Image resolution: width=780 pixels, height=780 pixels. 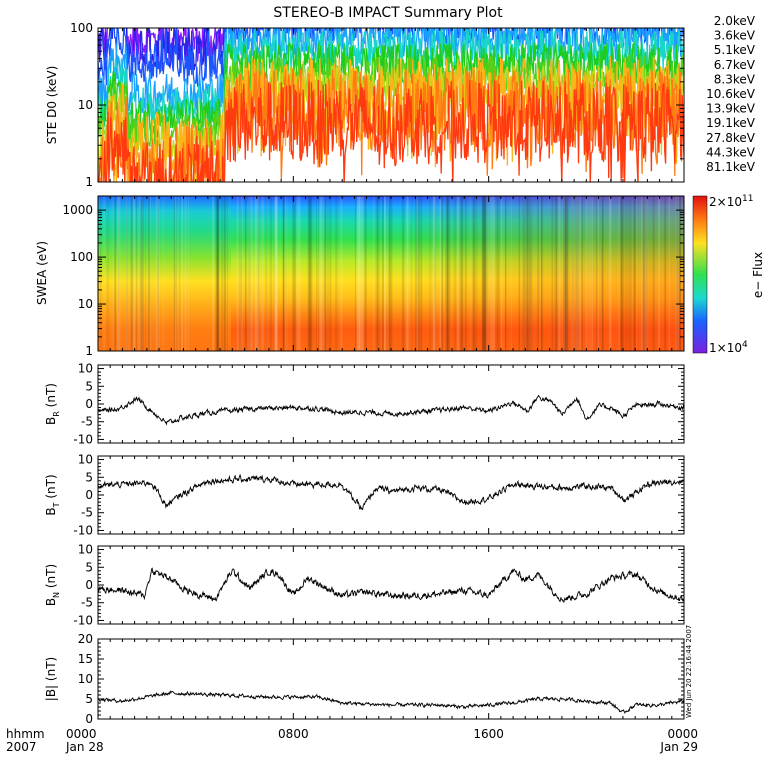 What do you see at coordinates (89, 567) in the screenshot?
I see `bn-tick-label: 5` at bounding box center [89, 567].